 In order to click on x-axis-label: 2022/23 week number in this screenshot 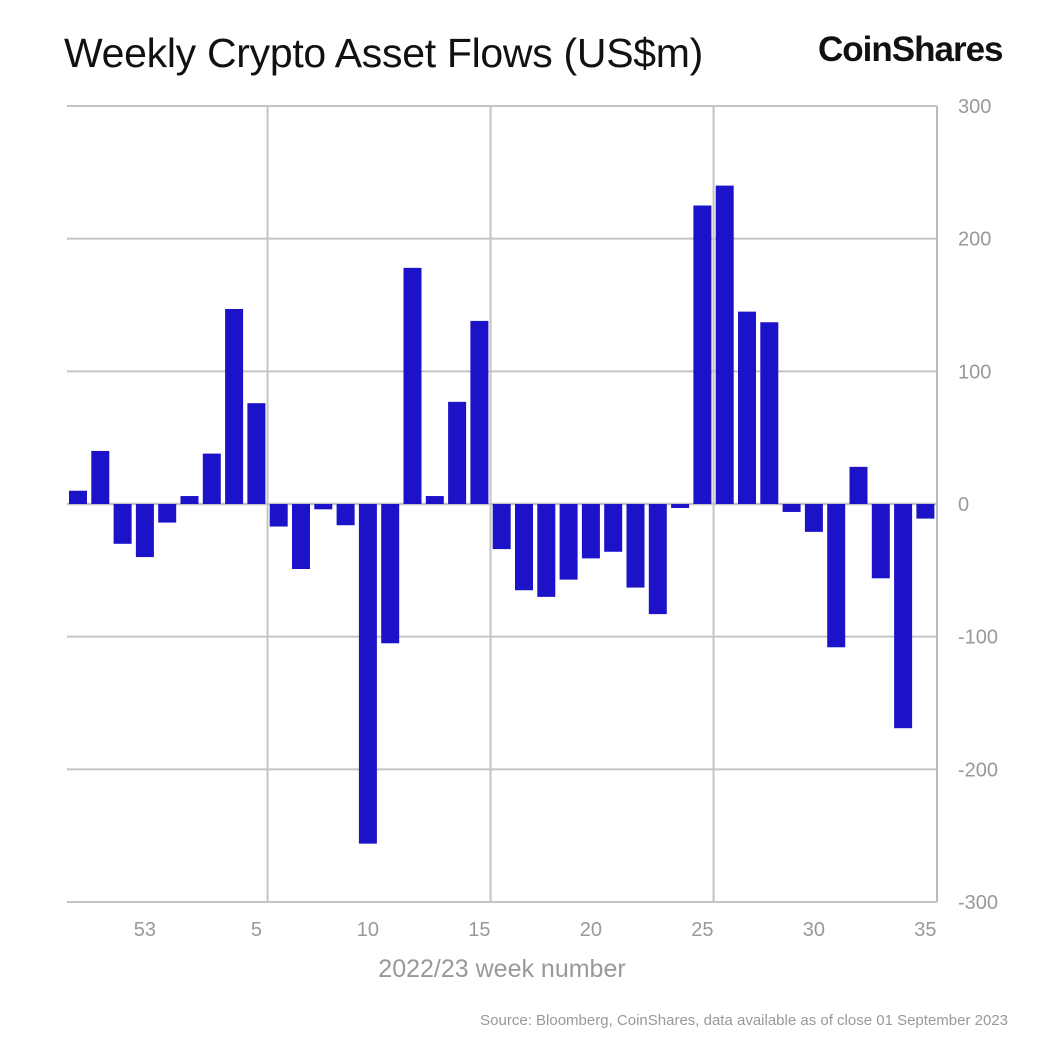, I will do `click(501, 969)`.